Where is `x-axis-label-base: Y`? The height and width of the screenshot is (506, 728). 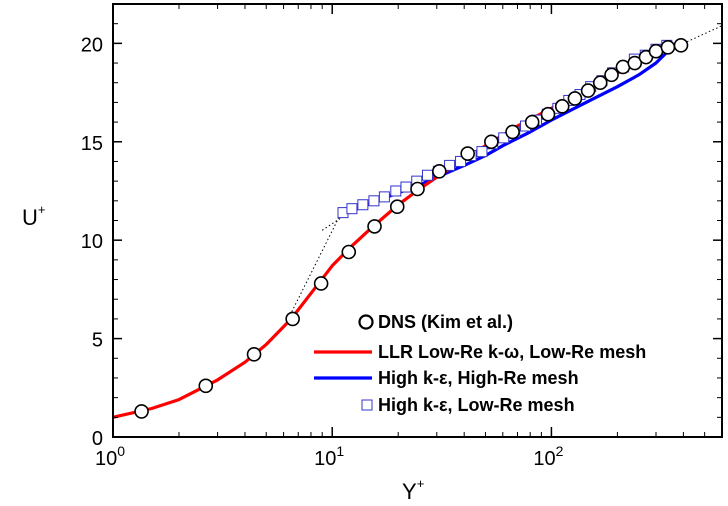
x-axis-label-base: Y is located at coordinates (409, 491).